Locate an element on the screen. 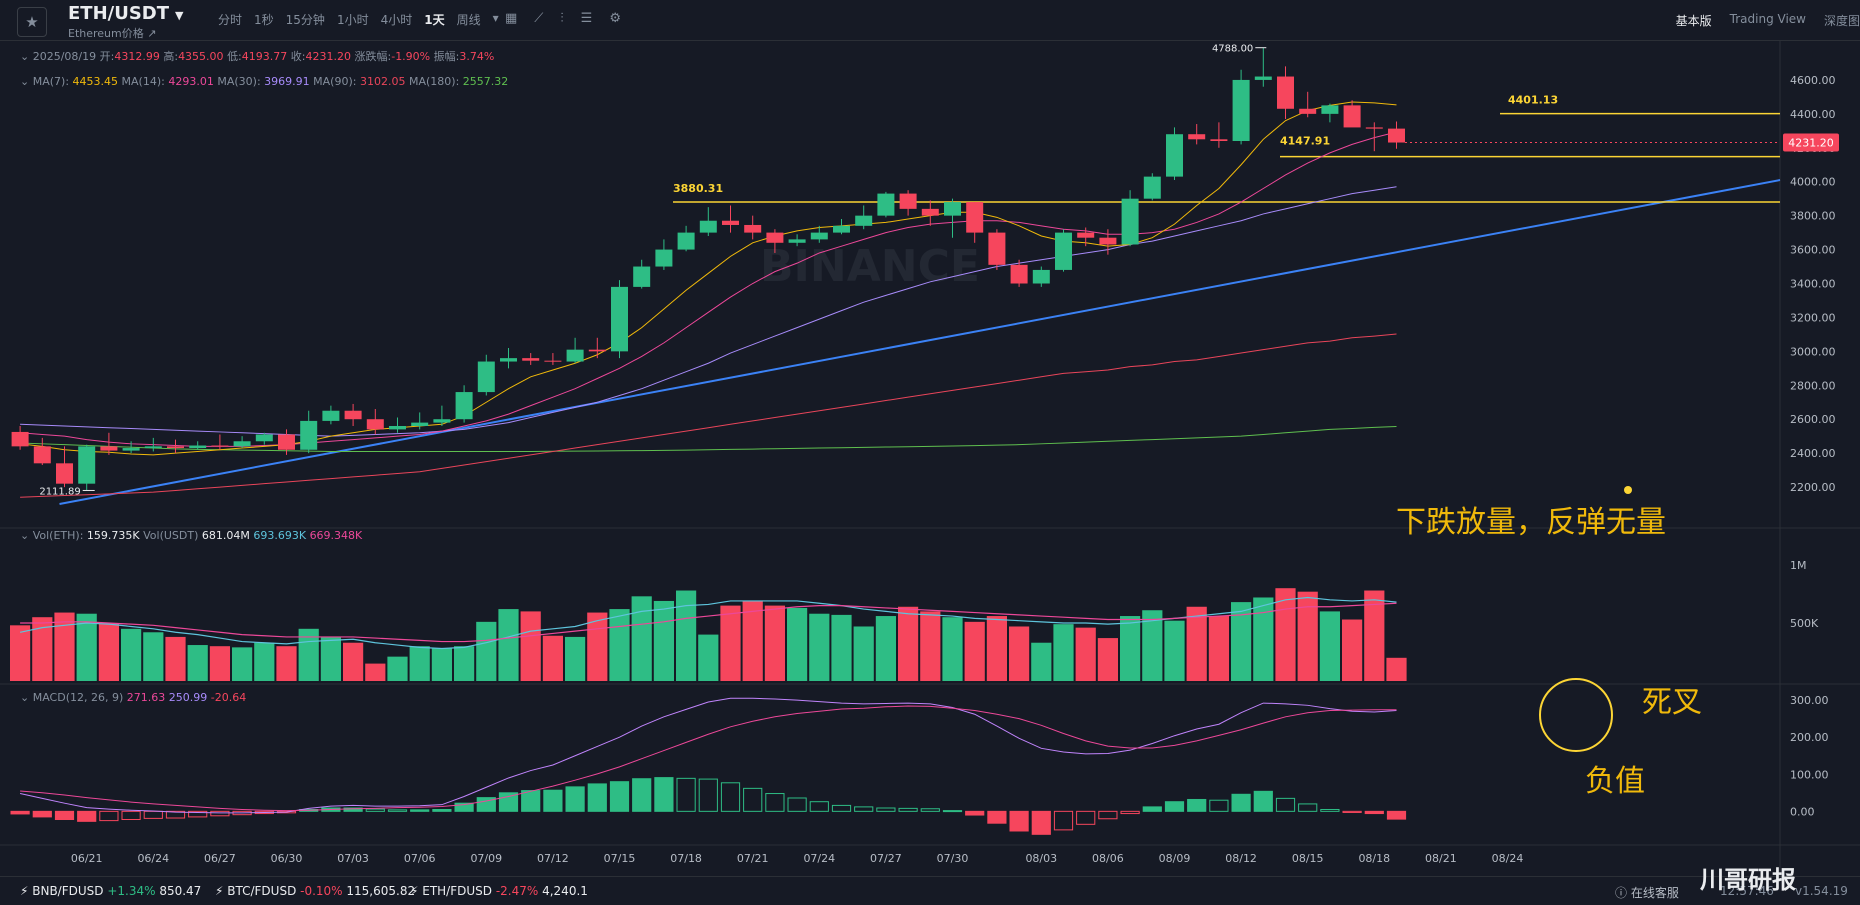 The height and width of the screenshot is (905, 1860). macd-bar-07/28 is located at coordinates (908, 809).